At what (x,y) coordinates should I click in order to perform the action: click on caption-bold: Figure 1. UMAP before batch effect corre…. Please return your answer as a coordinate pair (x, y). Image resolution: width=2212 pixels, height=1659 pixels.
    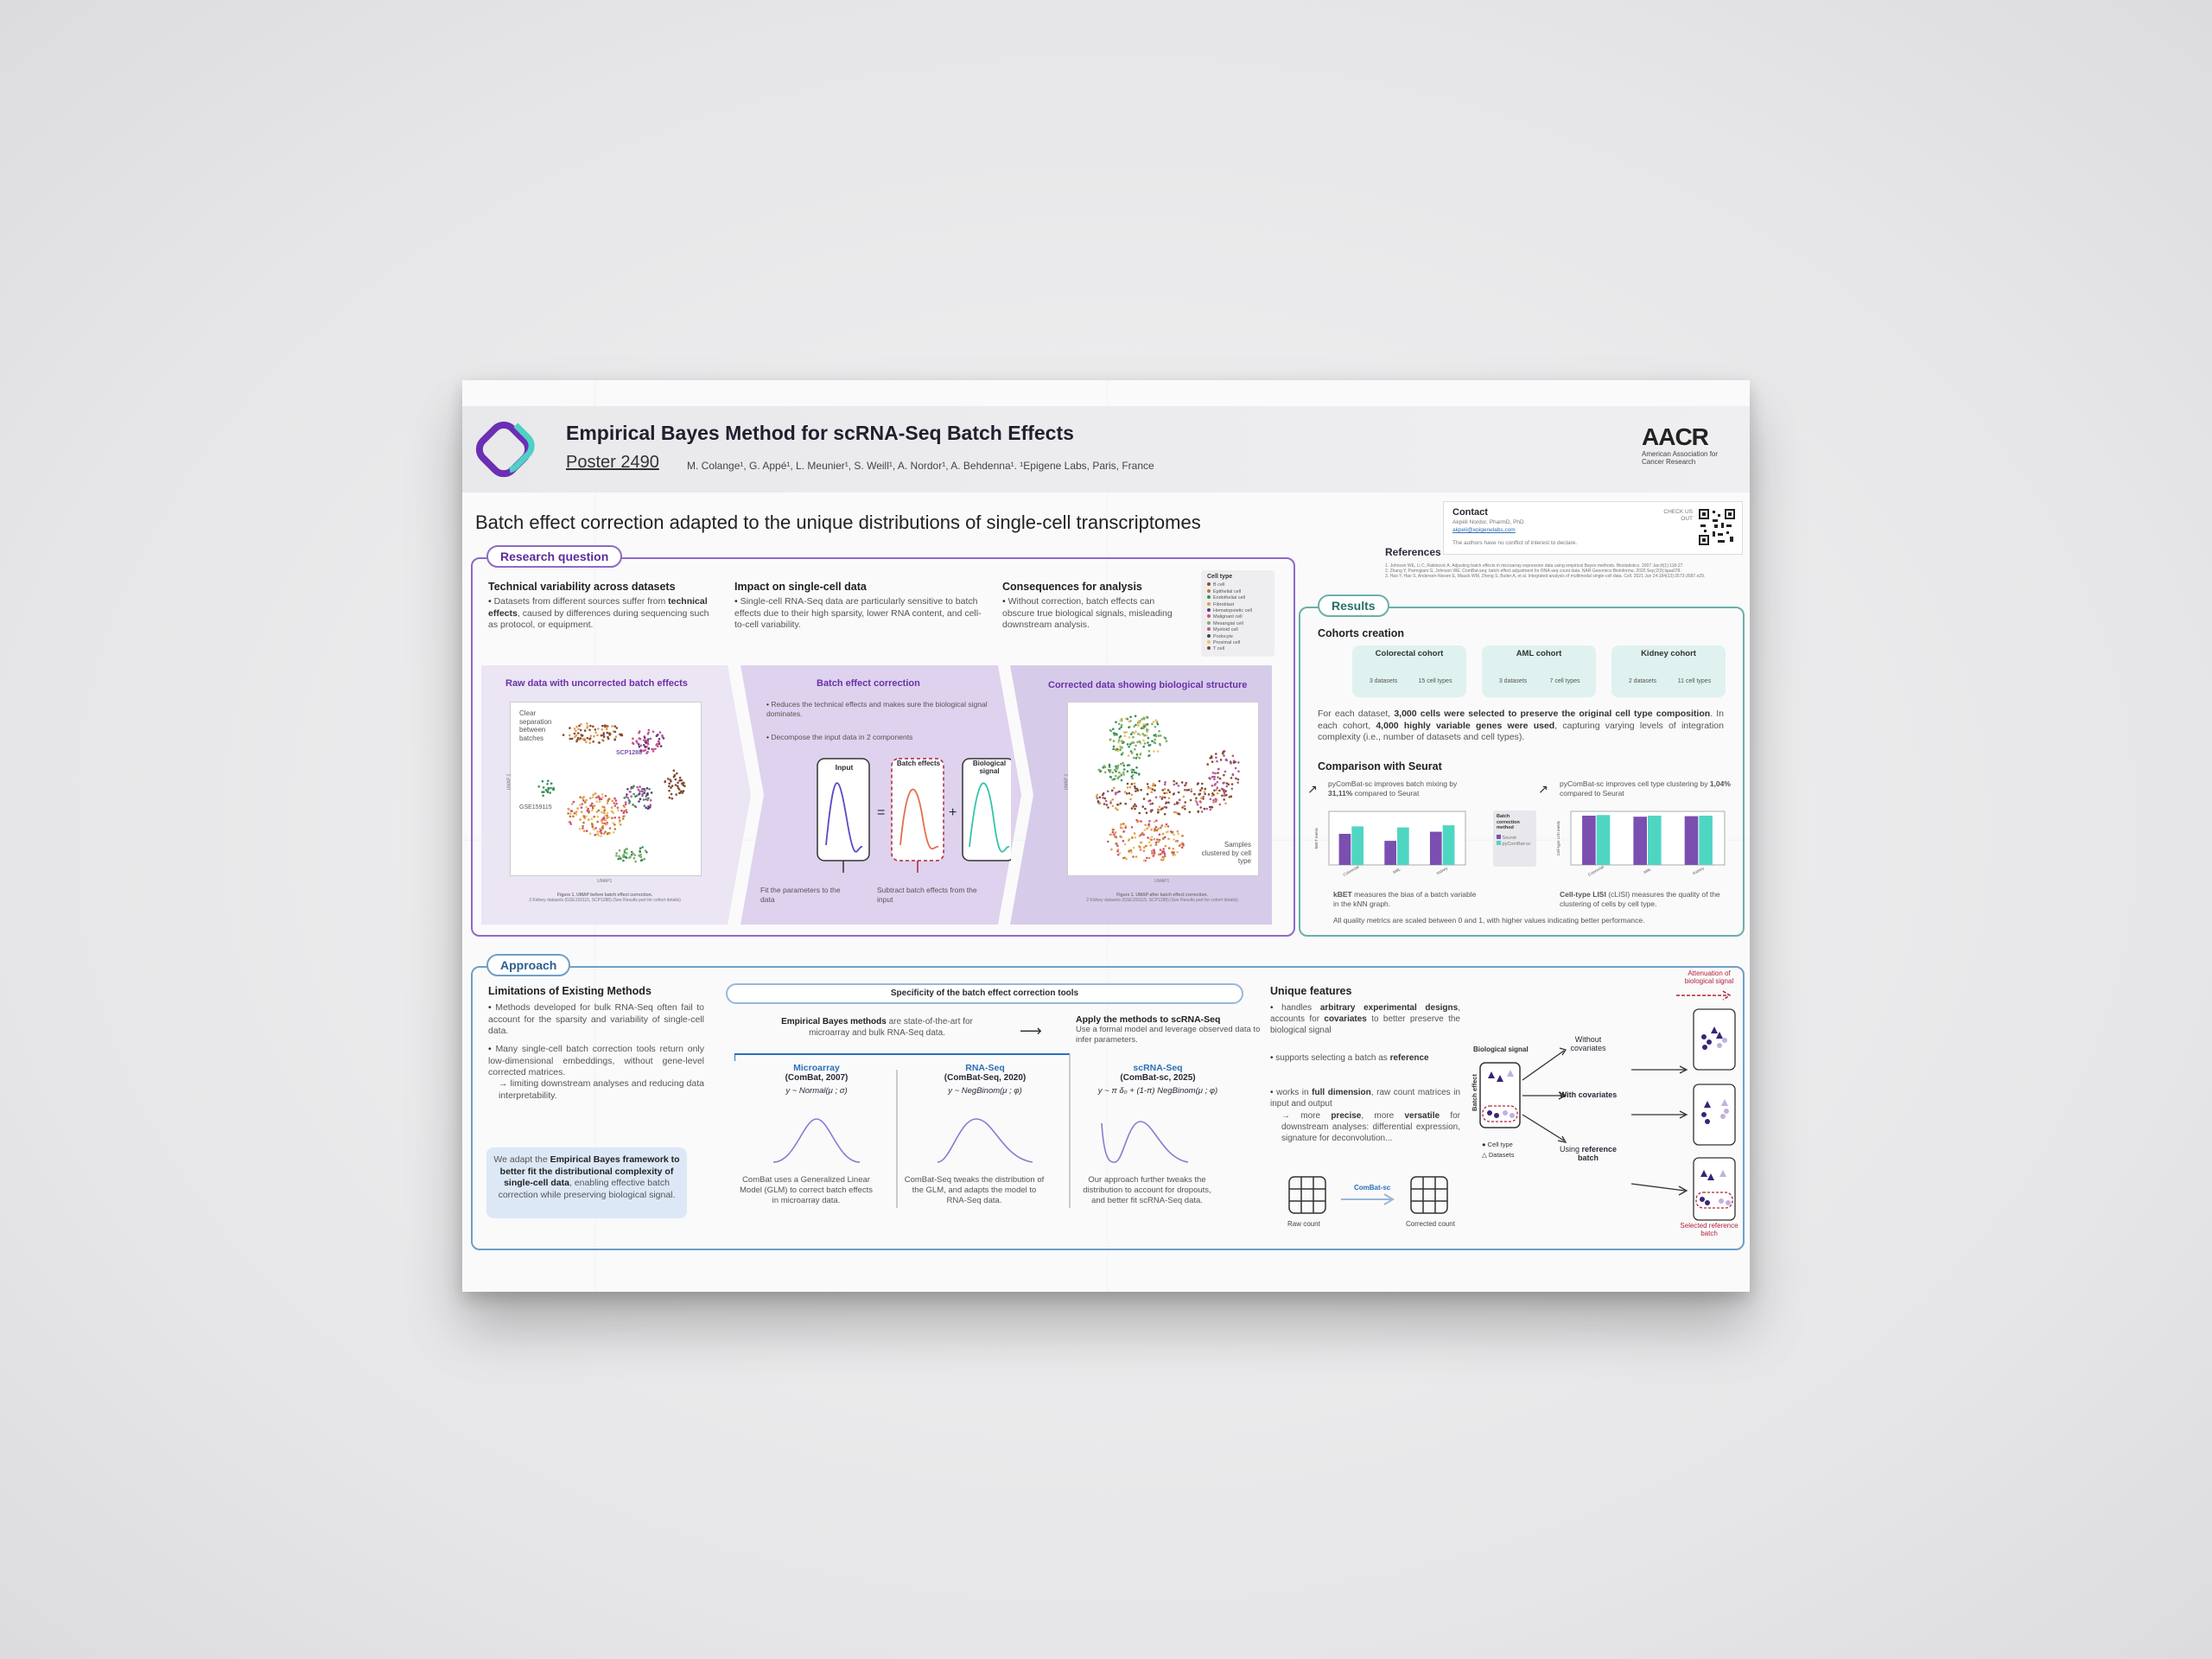
    Looking at the image, I should click on (604, 895).